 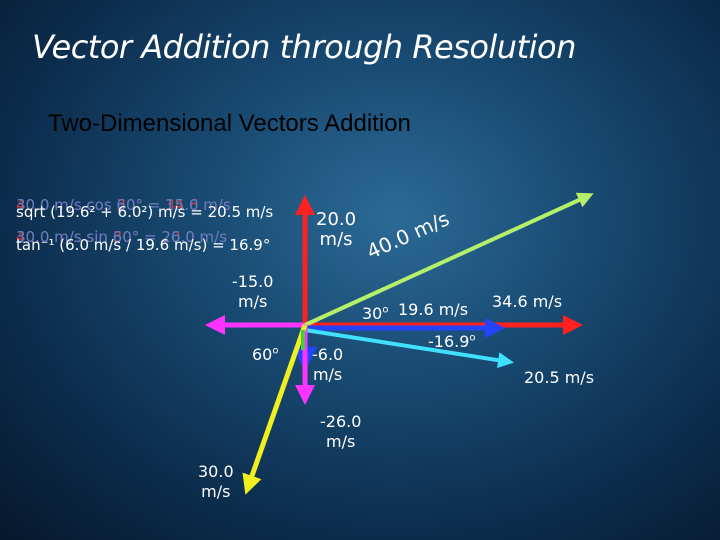 What do you see at coordinates (409, 348) in the screenshot?
I see `resultant-arrow` at bounding box center [409, 348].